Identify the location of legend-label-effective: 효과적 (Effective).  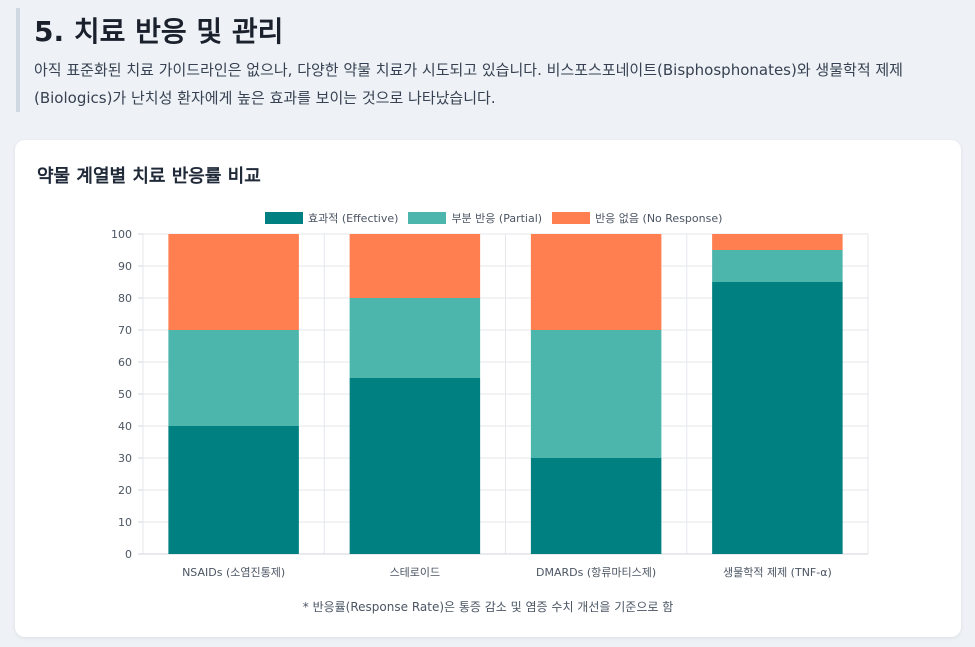
(353, 218).